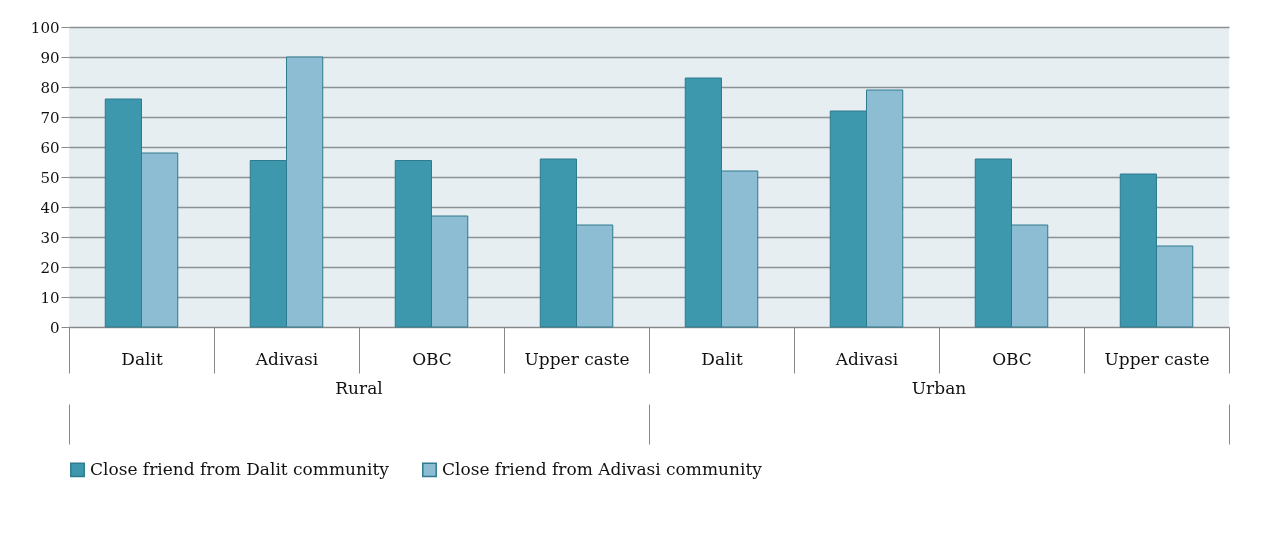  I want to click on y-tick-label: 50, so click(50, 177).